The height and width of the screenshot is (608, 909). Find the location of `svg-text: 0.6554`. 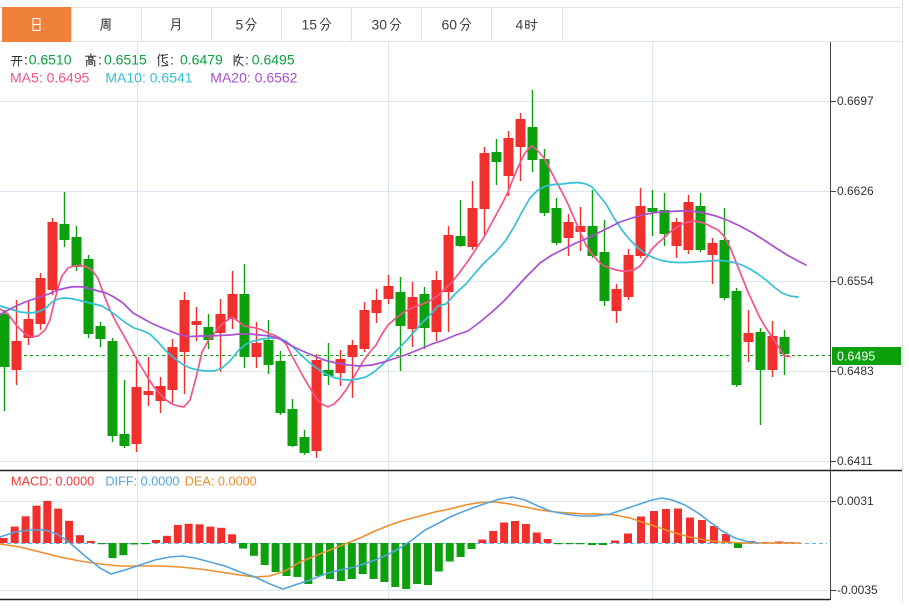

svg-text: 0.6554 is located at coordinates (855, 281).